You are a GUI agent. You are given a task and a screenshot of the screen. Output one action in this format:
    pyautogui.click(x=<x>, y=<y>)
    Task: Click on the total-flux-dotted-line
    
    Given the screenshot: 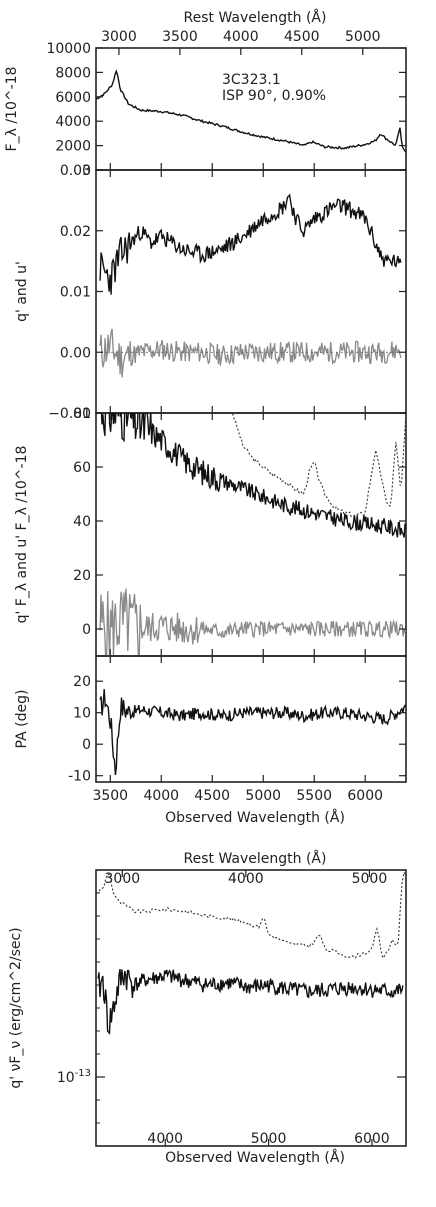 What is the action you would take?
    pyautogui.click(x=319, y=465)
    